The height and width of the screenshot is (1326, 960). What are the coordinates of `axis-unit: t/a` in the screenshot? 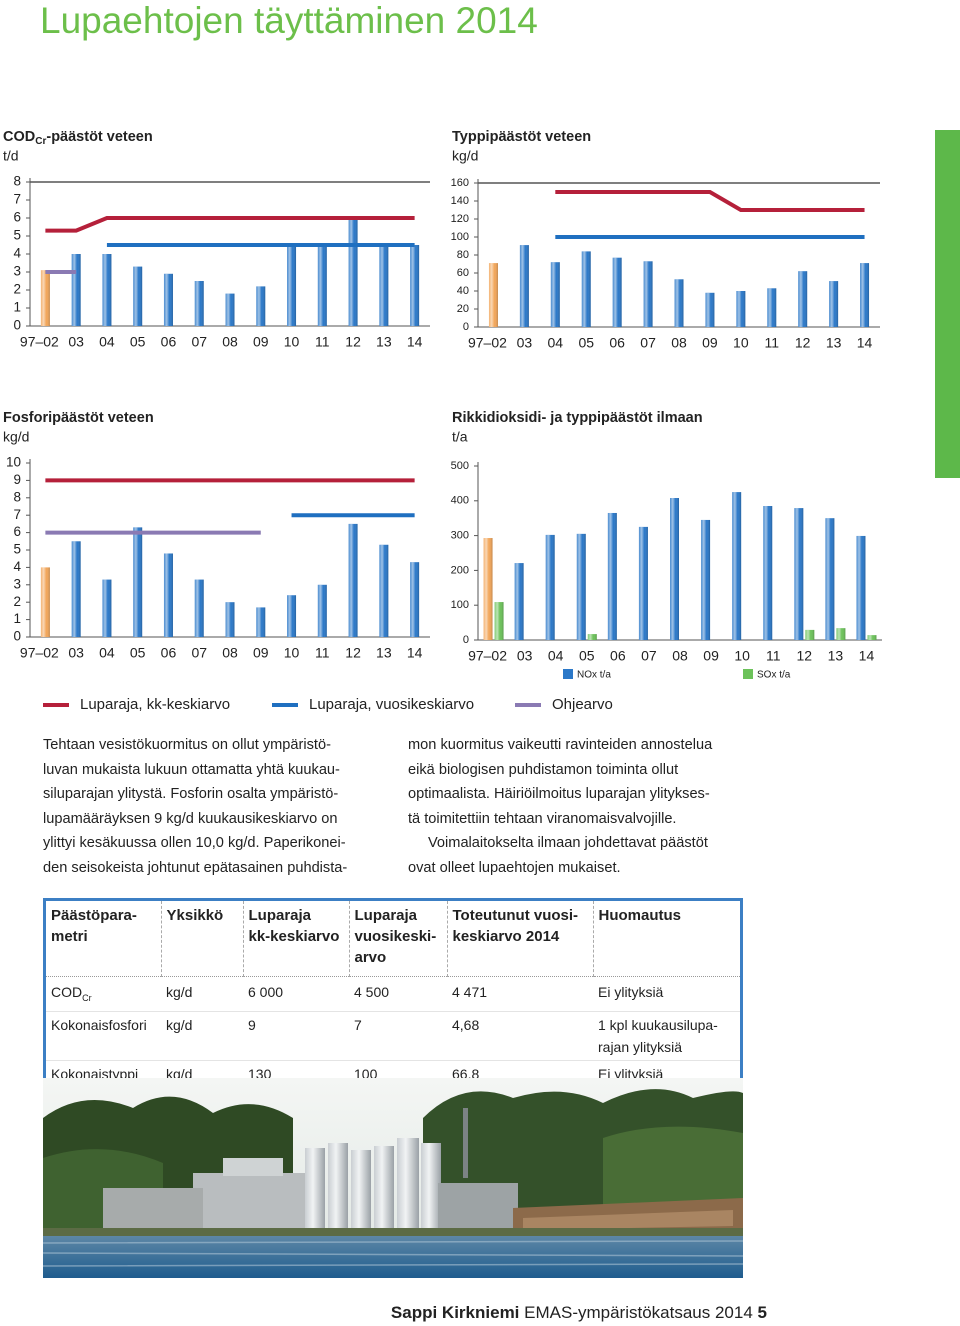 It's located at (460, 437).